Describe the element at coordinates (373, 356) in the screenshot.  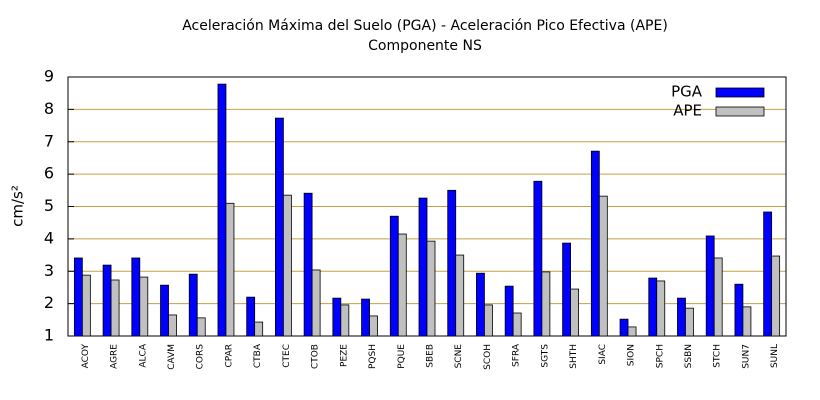
I see `x-tick-label: PQSH` at that location.